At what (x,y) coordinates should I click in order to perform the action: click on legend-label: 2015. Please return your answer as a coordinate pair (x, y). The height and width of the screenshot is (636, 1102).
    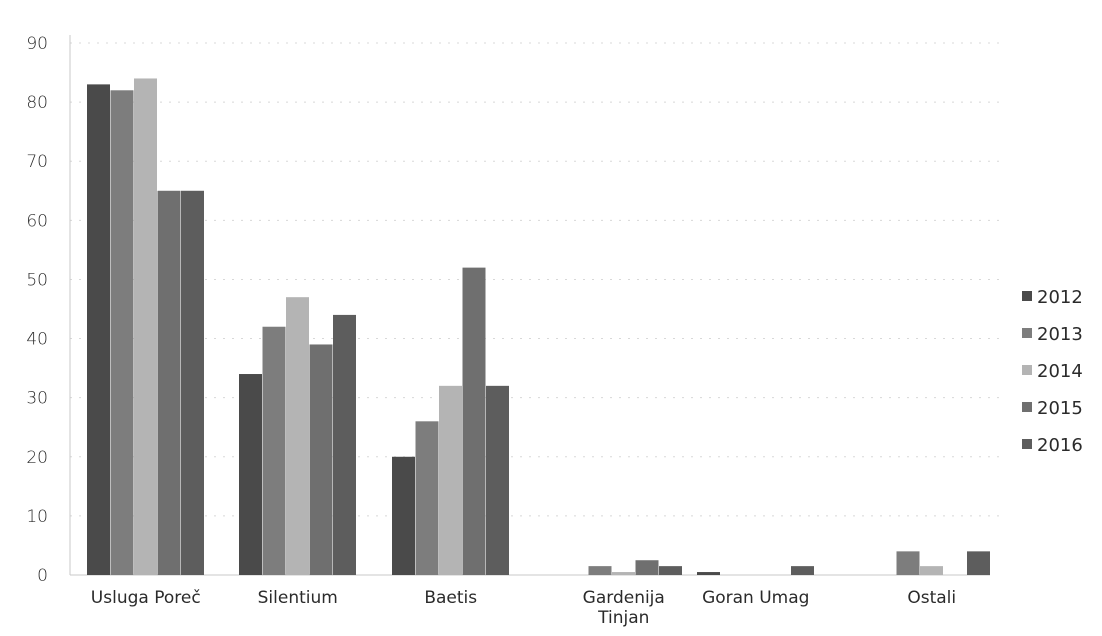
    Looking at the image, I should click on (1060, 408).